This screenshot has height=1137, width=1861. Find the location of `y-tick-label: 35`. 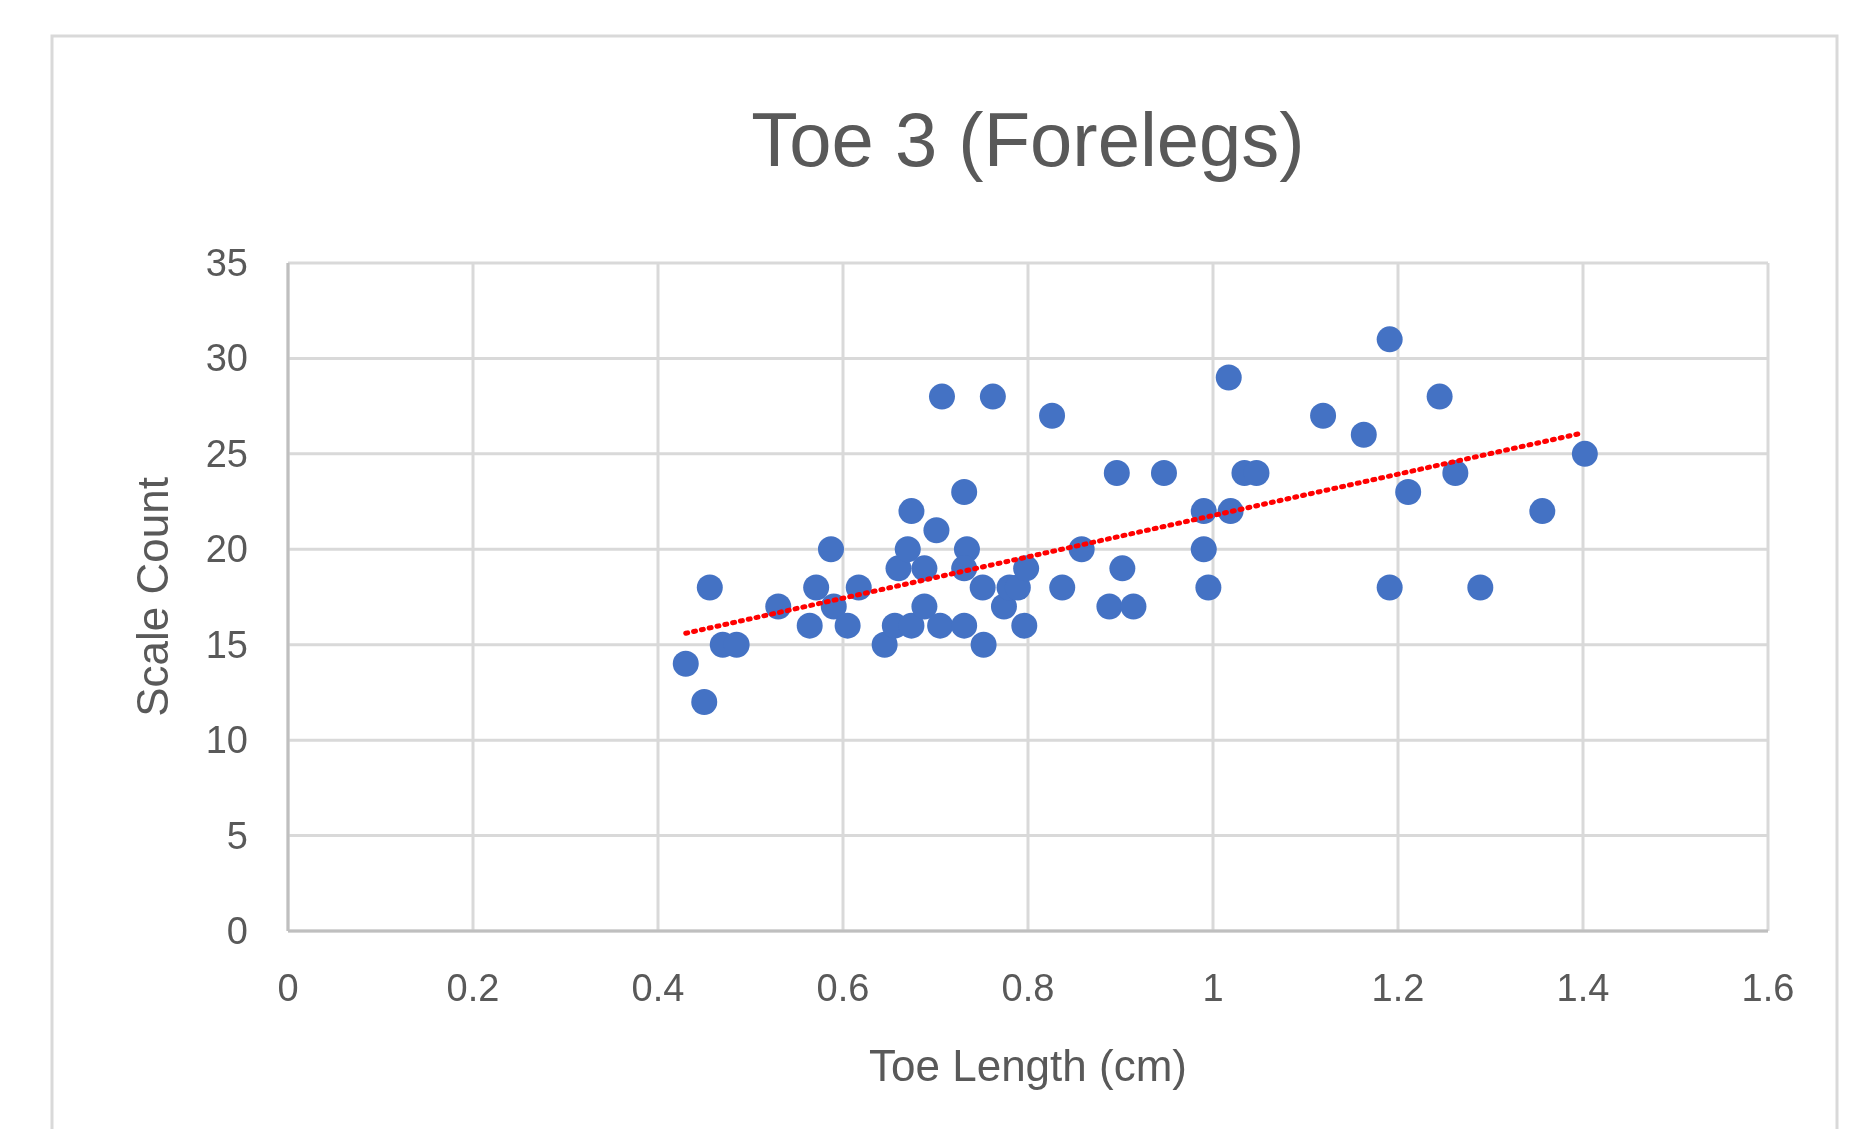

y-tick-label: 35 is located at coordinates (226, 263).